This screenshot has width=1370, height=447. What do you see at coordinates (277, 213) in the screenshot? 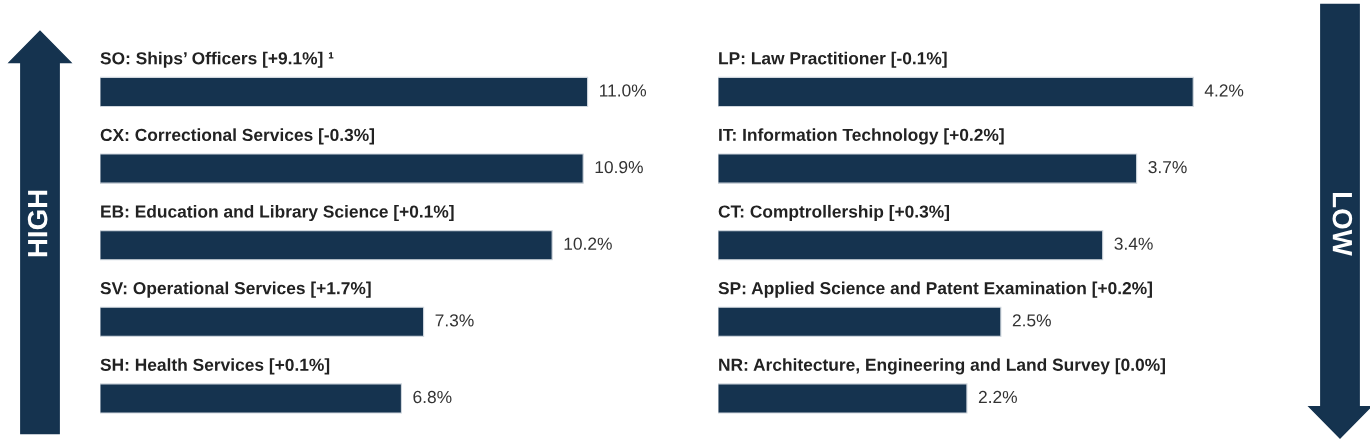
I see `y-tick-label: EB: Education and Library Science [+0.1%]` at bounding box center [277, 213].